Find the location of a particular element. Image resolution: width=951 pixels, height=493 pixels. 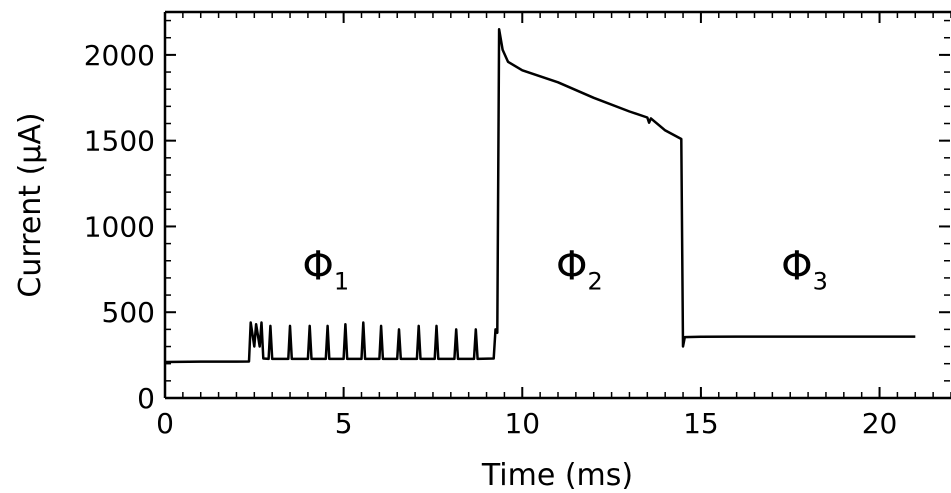

phase-label-3: Φ3 is located at coordinates (804, 270).